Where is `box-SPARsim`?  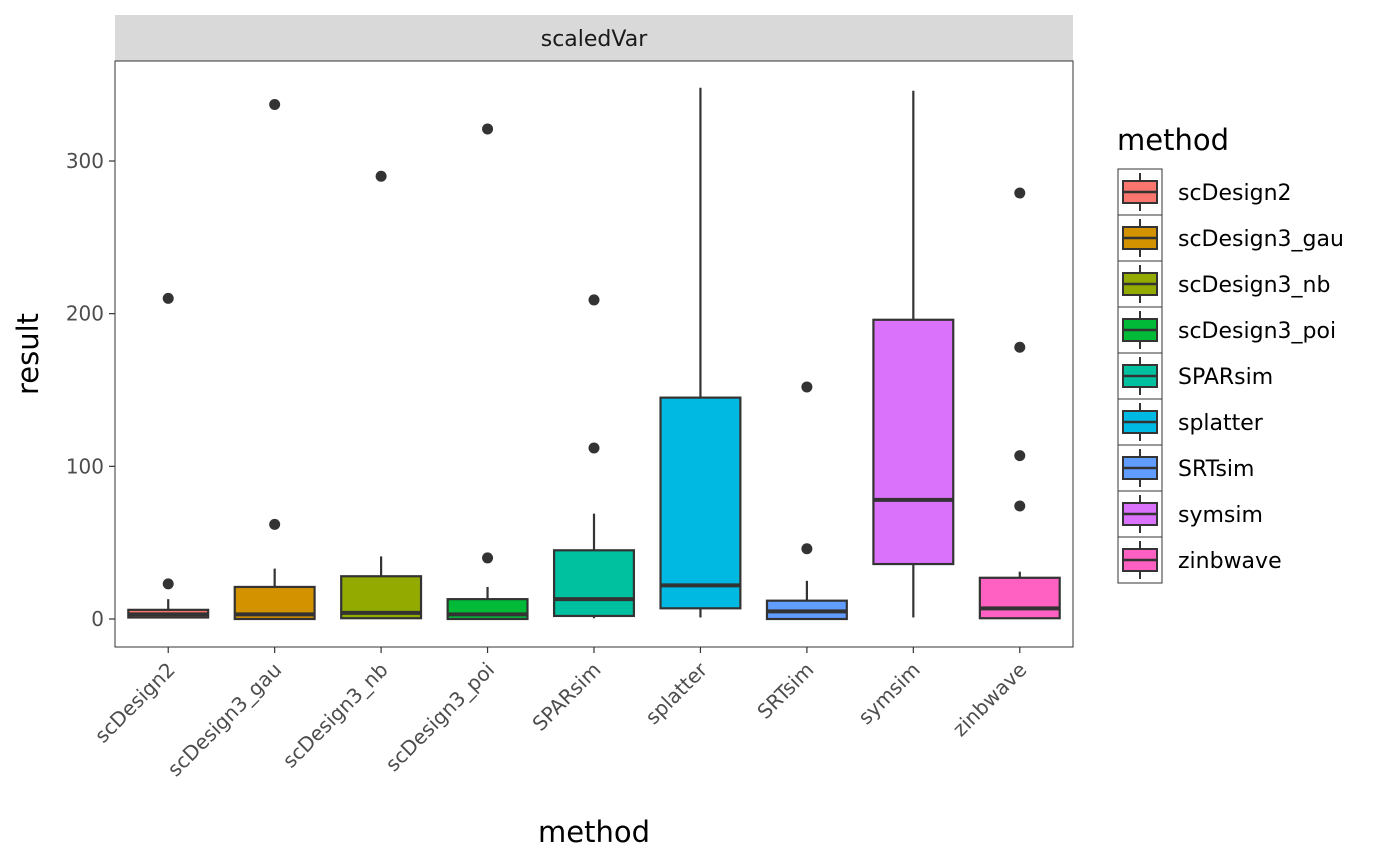
box-SPARsim is located at coordinates (594, 456).